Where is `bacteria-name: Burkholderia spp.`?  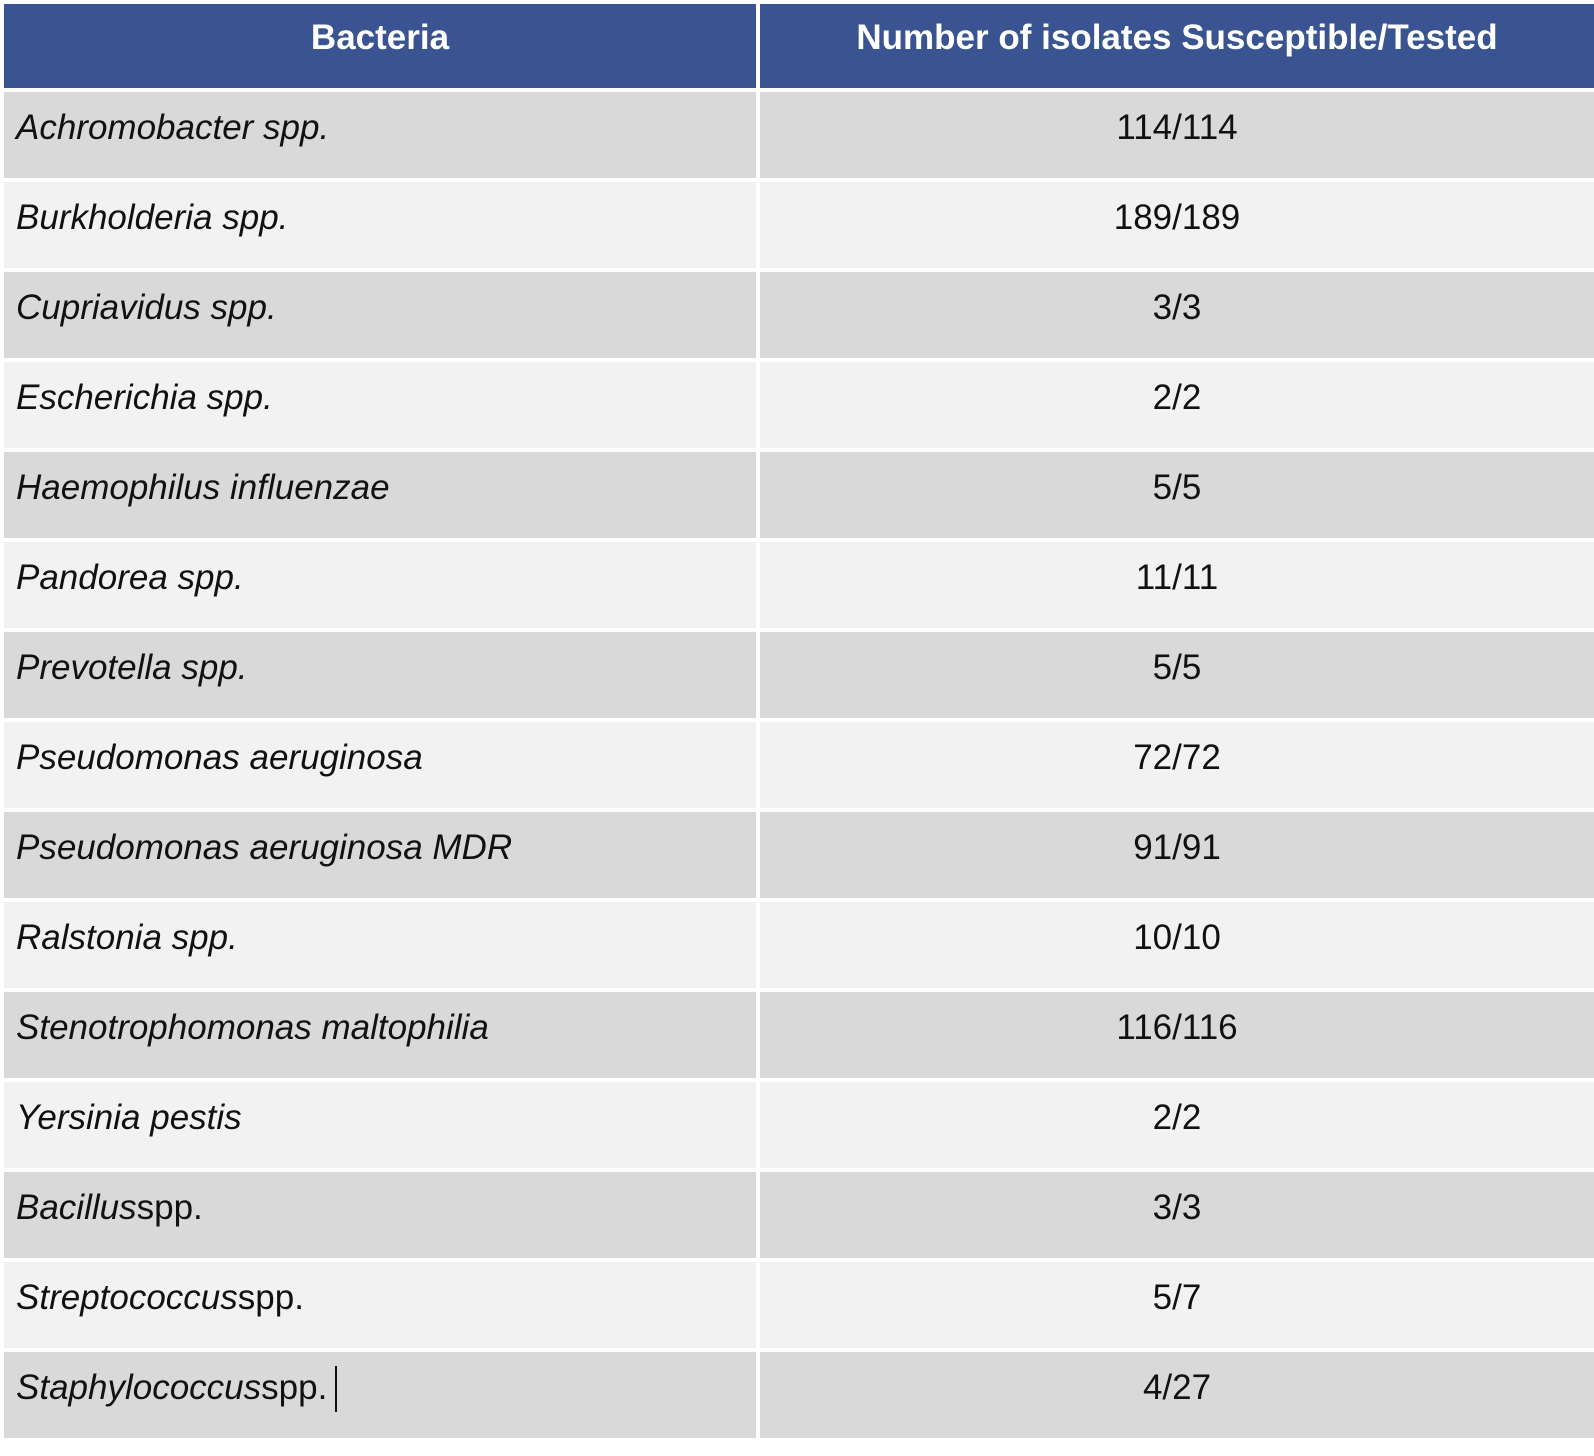 bacteria-name: Burkholderia spp. is located at coordinates (152, 217).